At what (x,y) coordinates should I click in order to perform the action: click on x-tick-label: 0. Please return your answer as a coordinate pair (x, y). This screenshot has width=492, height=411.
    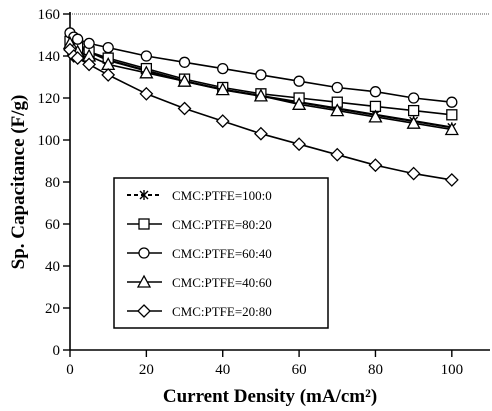
    Looking at the image, I should click on (70, 370).